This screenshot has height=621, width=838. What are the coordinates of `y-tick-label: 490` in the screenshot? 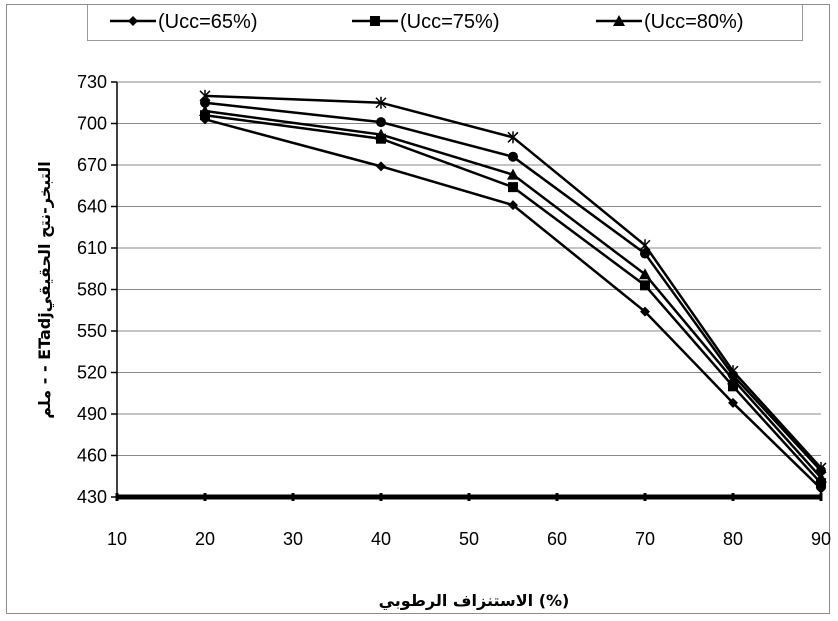 It's located at (92, 414).